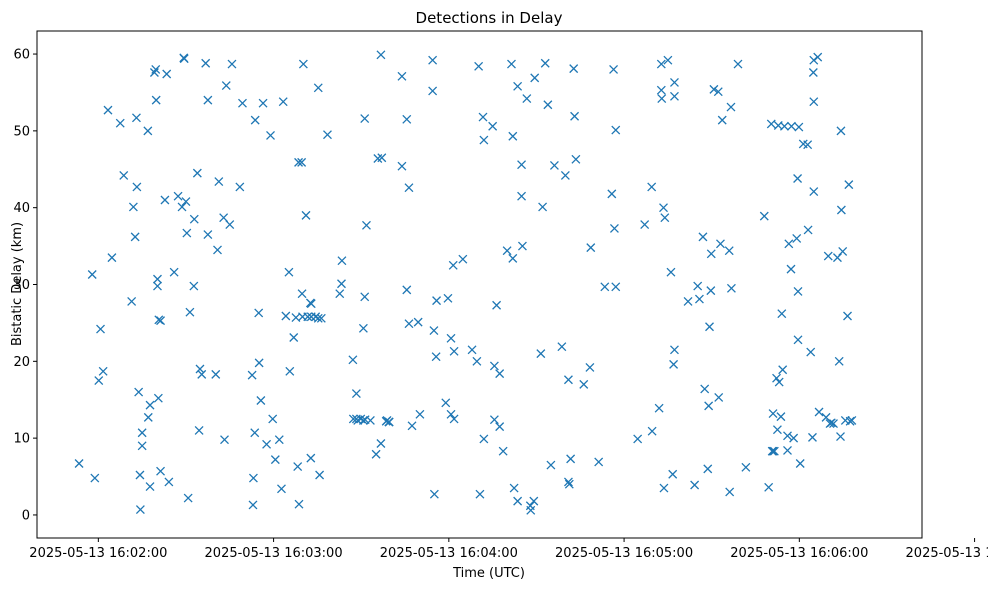 This screenshot has width=988, height=590. What do you see at coordinates (624, 553) in the screenshot?
I see `x-tick-label: 2025-05-13 16:05:00` at bounding box center [624, 553].